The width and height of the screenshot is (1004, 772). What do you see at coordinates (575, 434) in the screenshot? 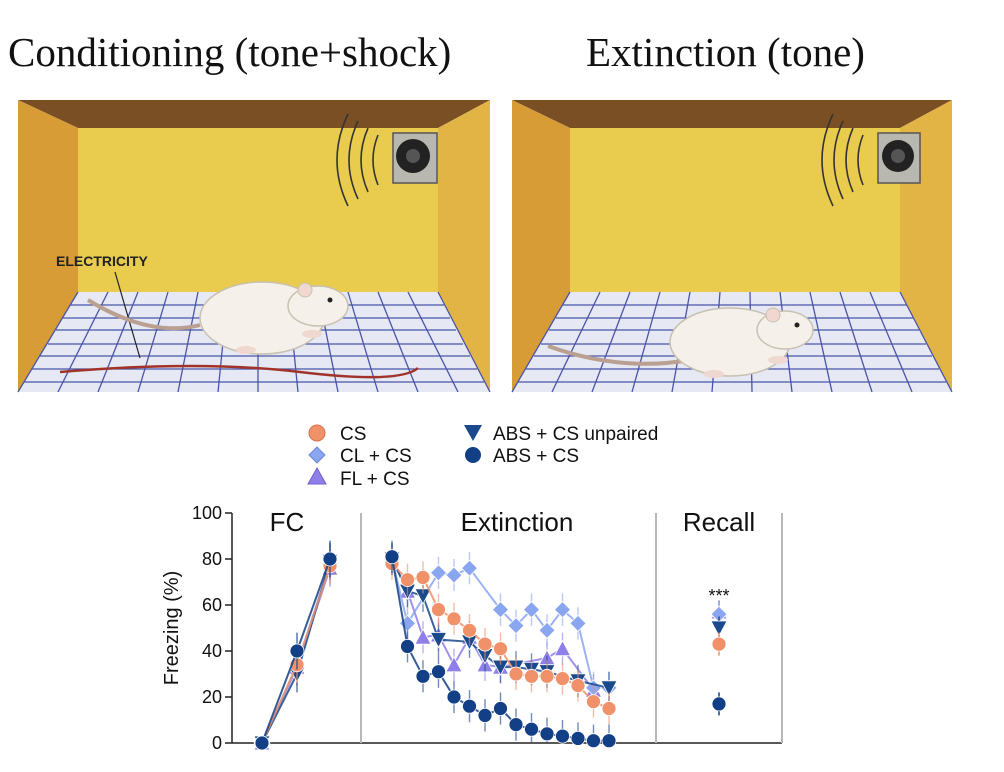
I see `legend-label-abs-unpaired: ABS + CS unpaired` at bounding box center [575, 434].